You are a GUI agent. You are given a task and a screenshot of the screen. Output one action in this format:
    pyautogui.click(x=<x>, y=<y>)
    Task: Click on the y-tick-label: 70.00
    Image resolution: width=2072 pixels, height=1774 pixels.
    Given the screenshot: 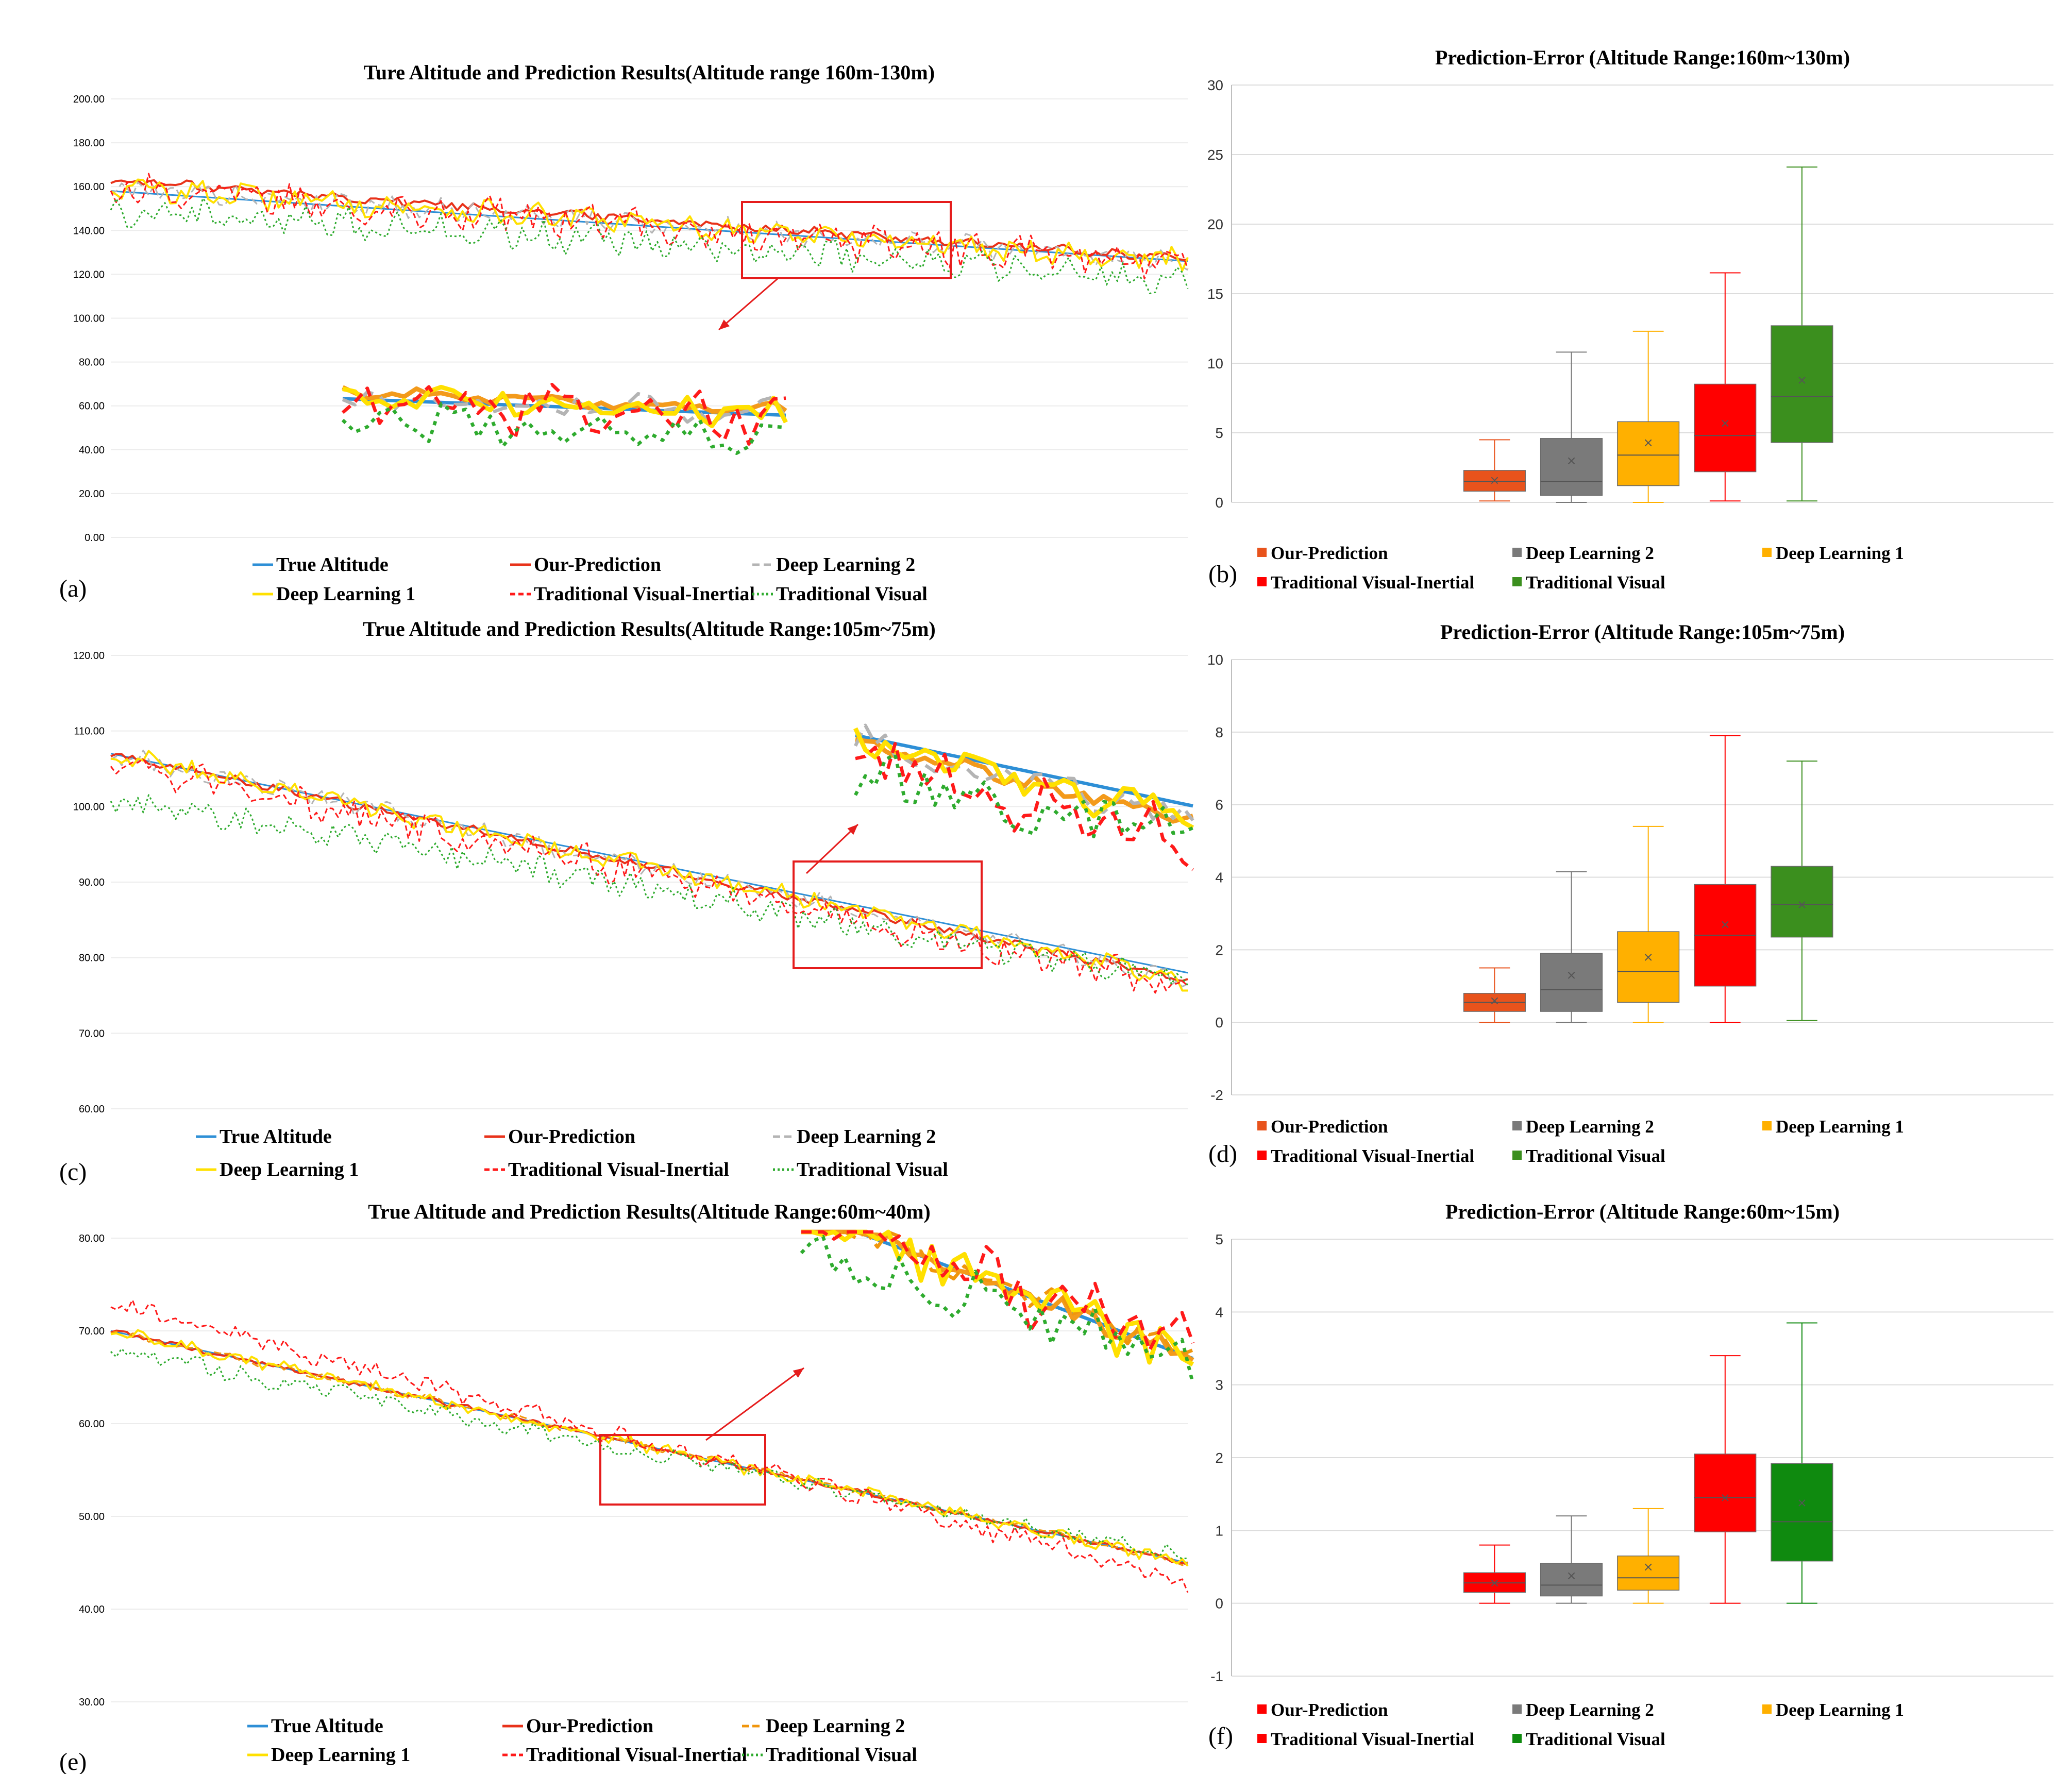 What is the action you would take?
    pyautogui.click(x=92, y=1332)
    